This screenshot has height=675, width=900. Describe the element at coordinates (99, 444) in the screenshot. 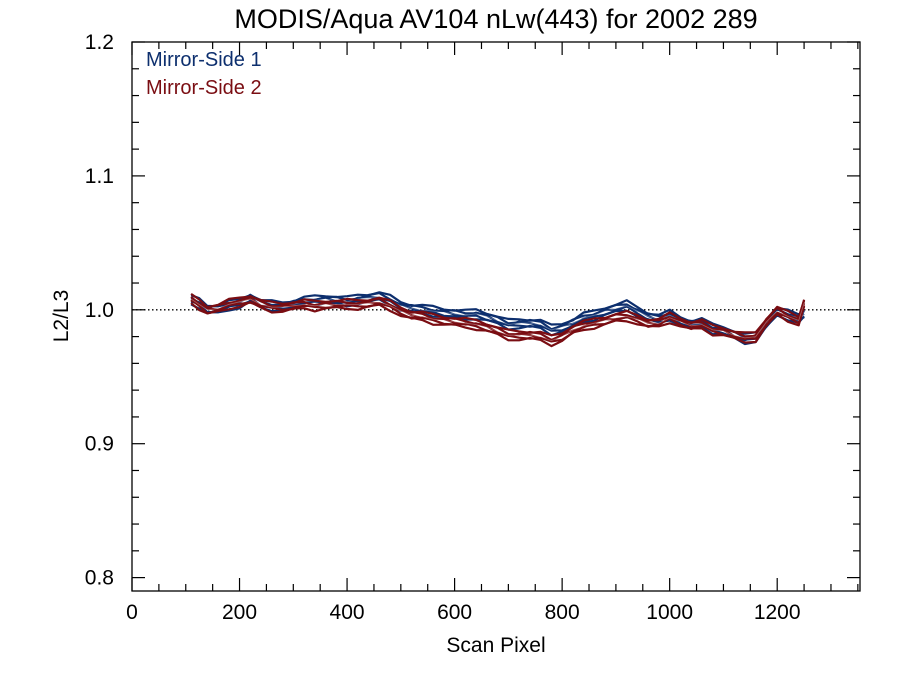

I see `y-tick-label: 0.9` at that location.